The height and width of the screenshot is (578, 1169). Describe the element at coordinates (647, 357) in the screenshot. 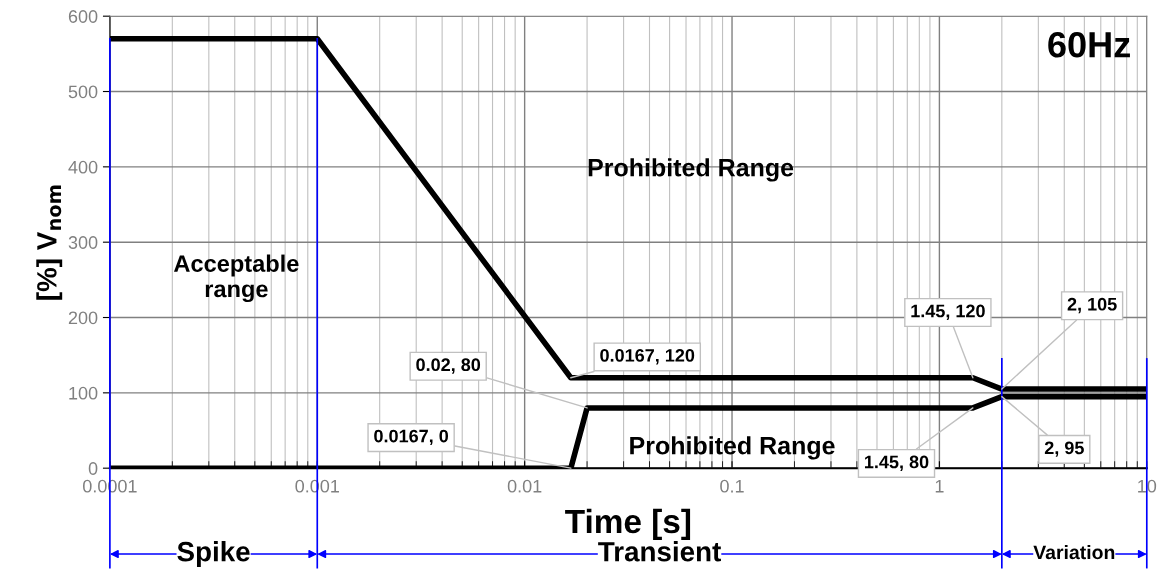

I see `annotation: 0.0167, 120` at that location.